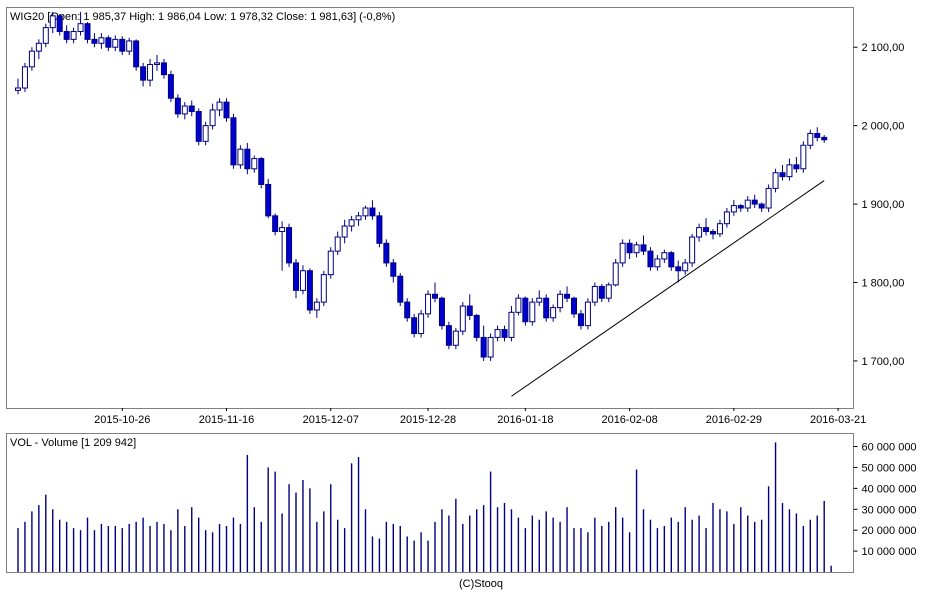 This screenshot has width=948, height=593. Describe the element at coordinates (889, 552) in the screenshot. I see `volume-y-tick-label: 10 000 000` at that location.